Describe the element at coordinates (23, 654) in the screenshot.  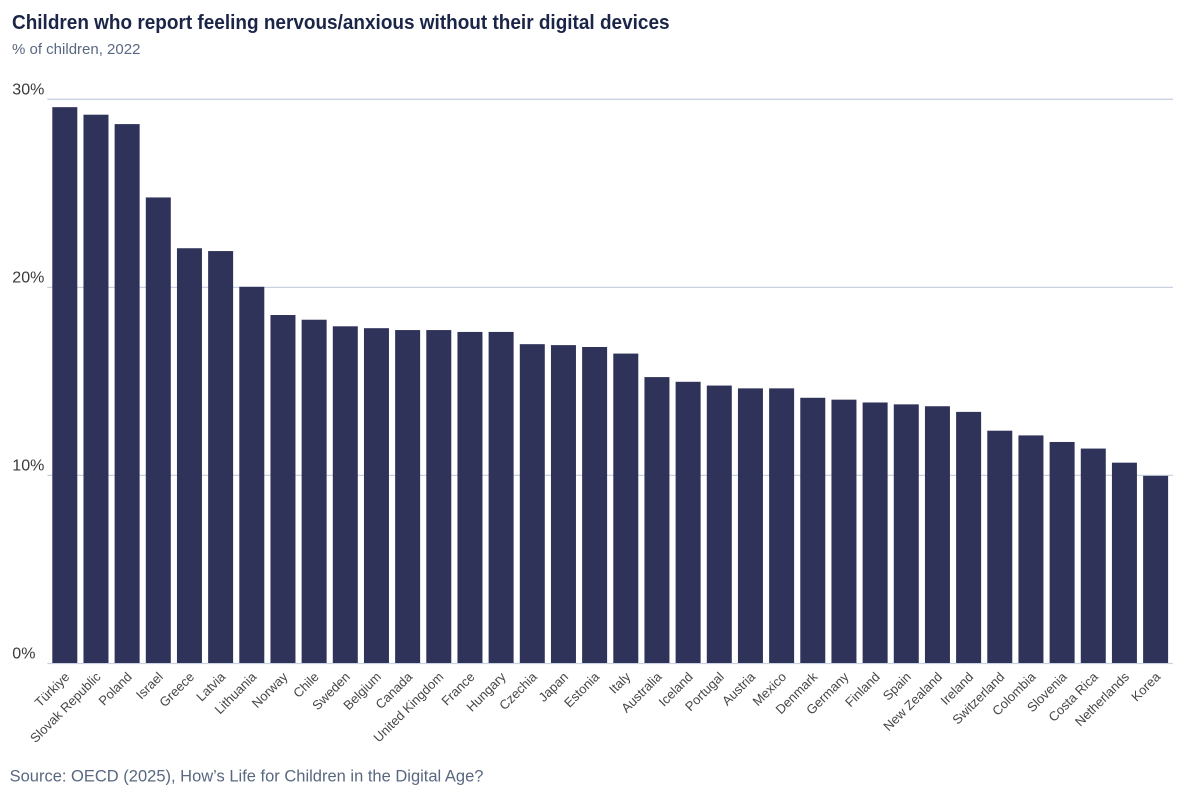
I see `svg-text: 0%` at that location.